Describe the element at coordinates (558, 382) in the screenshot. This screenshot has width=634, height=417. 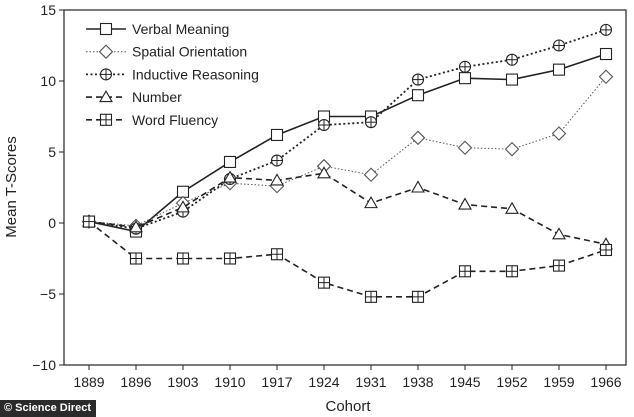
I see `x-tick-label: 1959` at that location.